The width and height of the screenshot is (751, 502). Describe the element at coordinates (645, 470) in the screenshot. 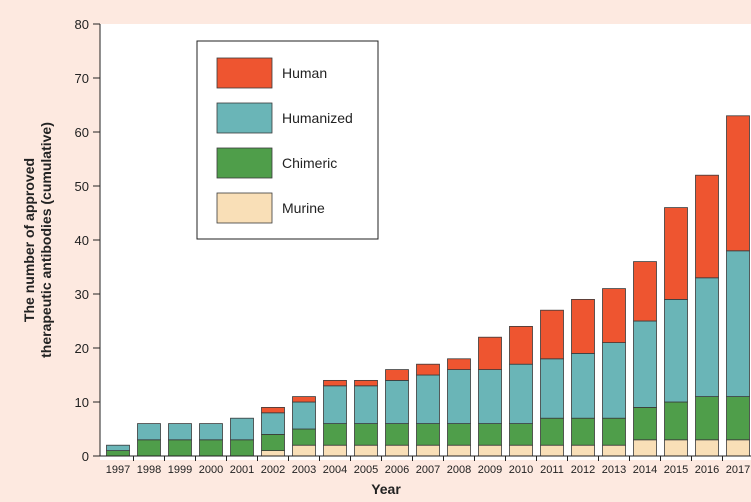

I see `x-tick-label: 2014` at that location.